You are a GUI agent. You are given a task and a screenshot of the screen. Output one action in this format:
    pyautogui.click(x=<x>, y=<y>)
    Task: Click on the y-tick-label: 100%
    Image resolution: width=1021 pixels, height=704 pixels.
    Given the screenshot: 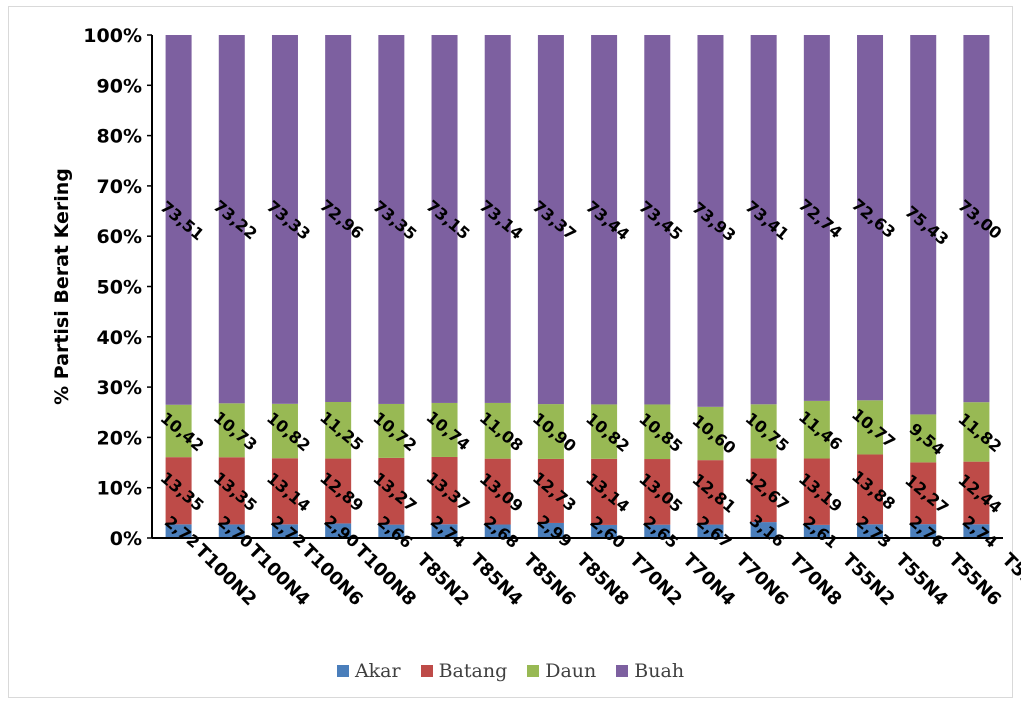 What is the action you would take?
    pyautogui.click(x=112, y=36)
    